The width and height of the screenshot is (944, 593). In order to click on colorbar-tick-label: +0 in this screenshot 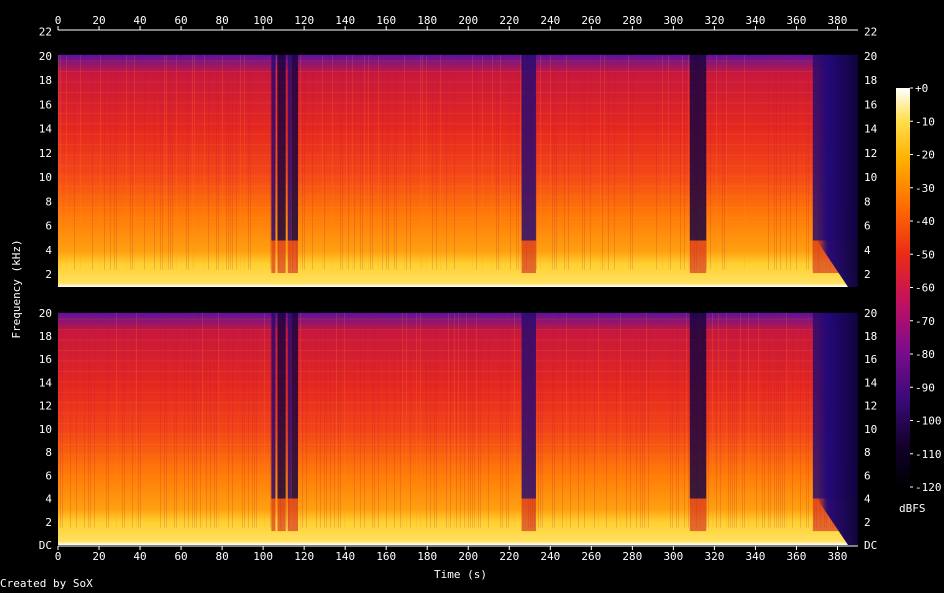, I will do `click(921, 88)`.